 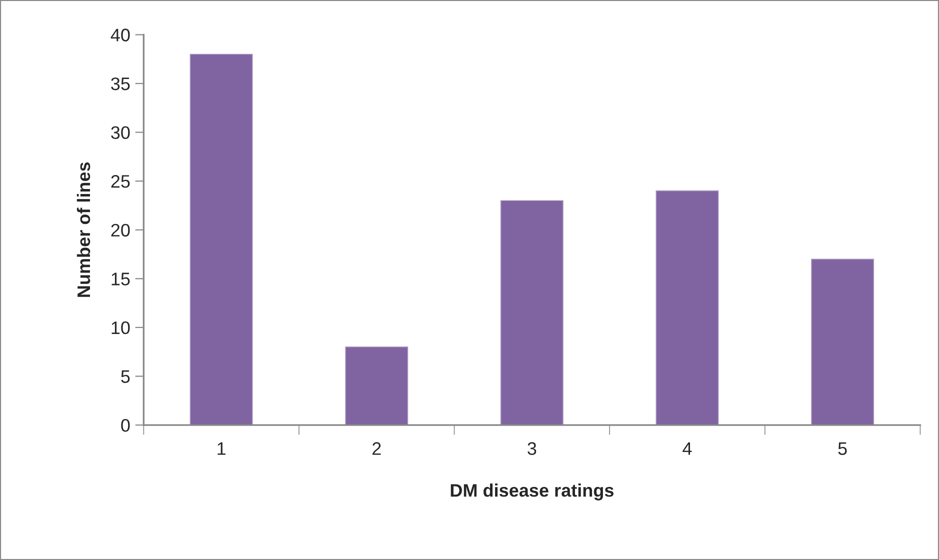 I want to click on y-tick-label: 25, so click(x=120, y=181).